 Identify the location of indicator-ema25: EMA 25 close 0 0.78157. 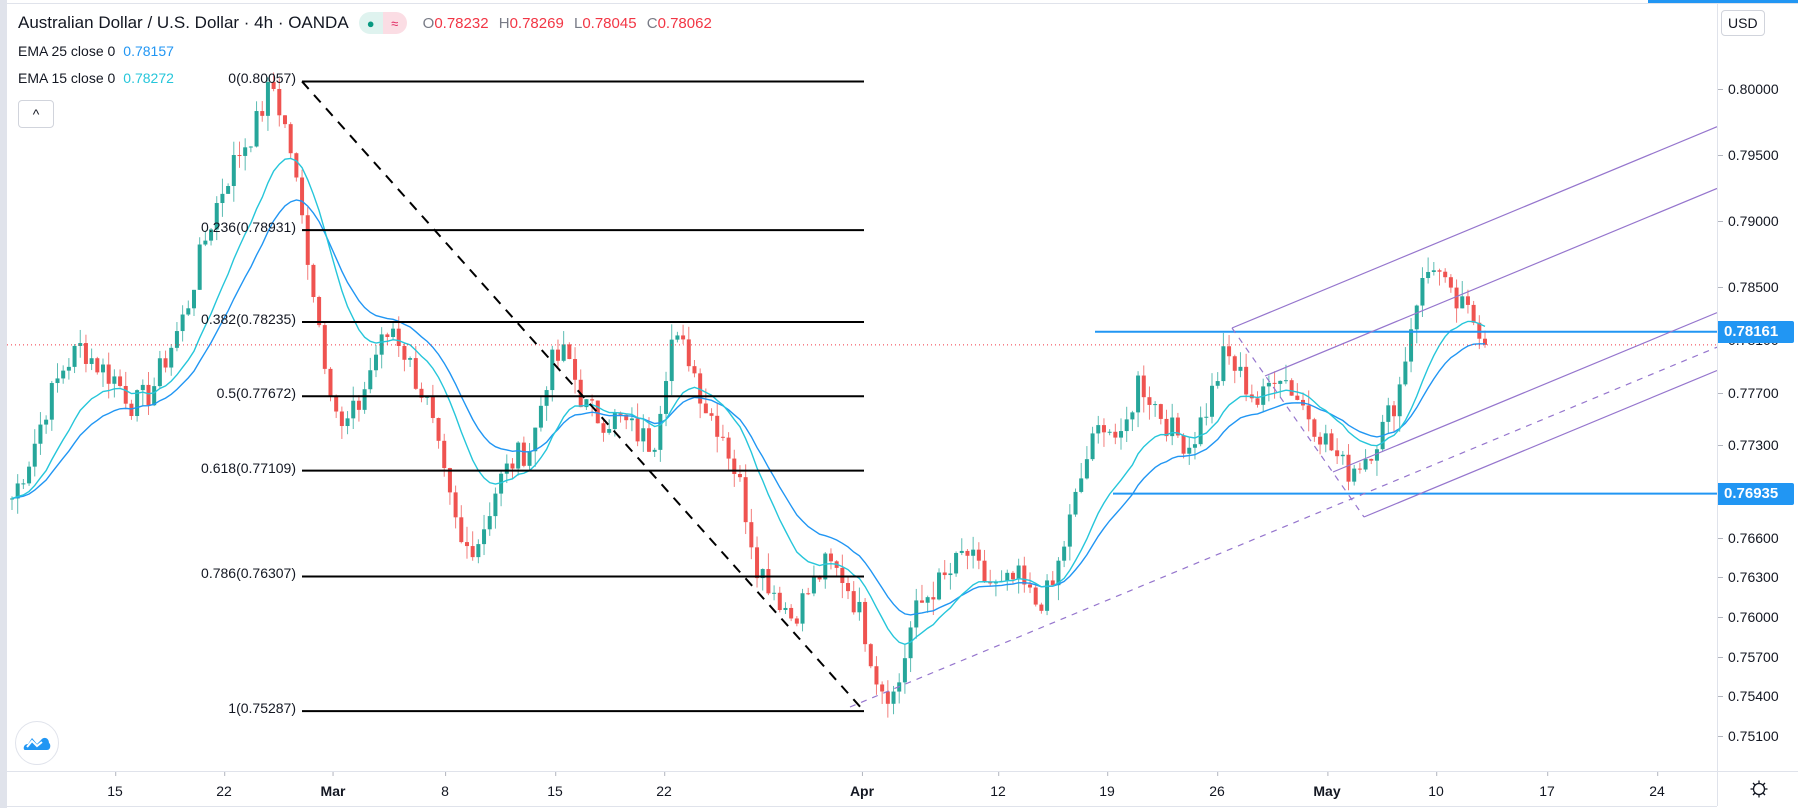
(368, 53).